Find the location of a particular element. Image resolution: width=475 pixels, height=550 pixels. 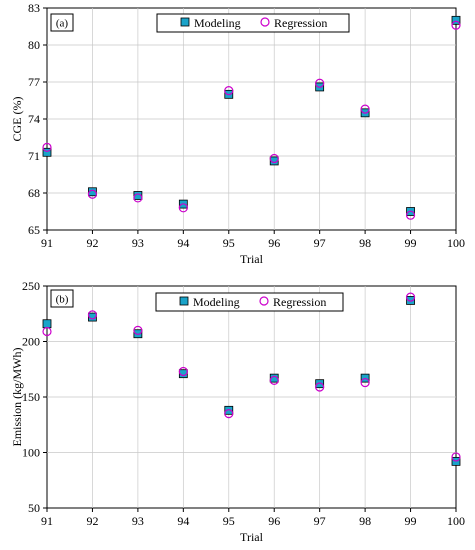

panel-label-box-a is located at coordinates (62, 22).